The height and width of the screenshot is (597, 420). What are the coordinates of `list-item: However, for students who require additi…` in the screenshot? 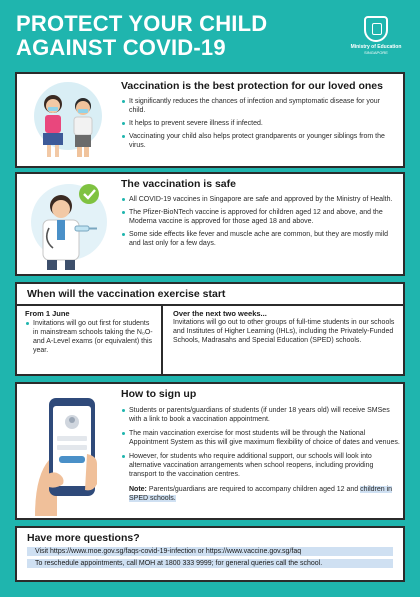 It's located at (261, 465).